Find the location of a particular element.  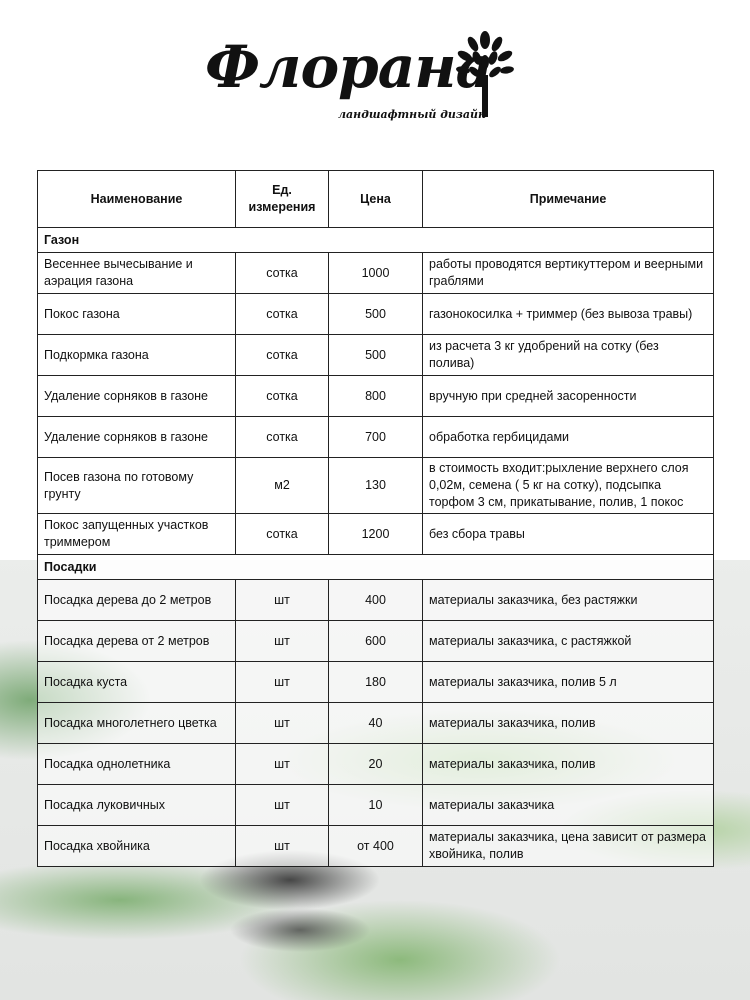

header-price: Цена is located at coordinates (375, 199).